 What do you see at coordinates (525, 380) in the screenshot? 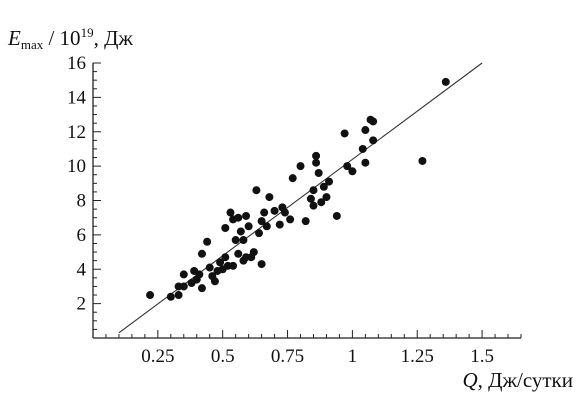
I see `x-axis-unit: , Дж/сутки` at bounding box center [525, 380].